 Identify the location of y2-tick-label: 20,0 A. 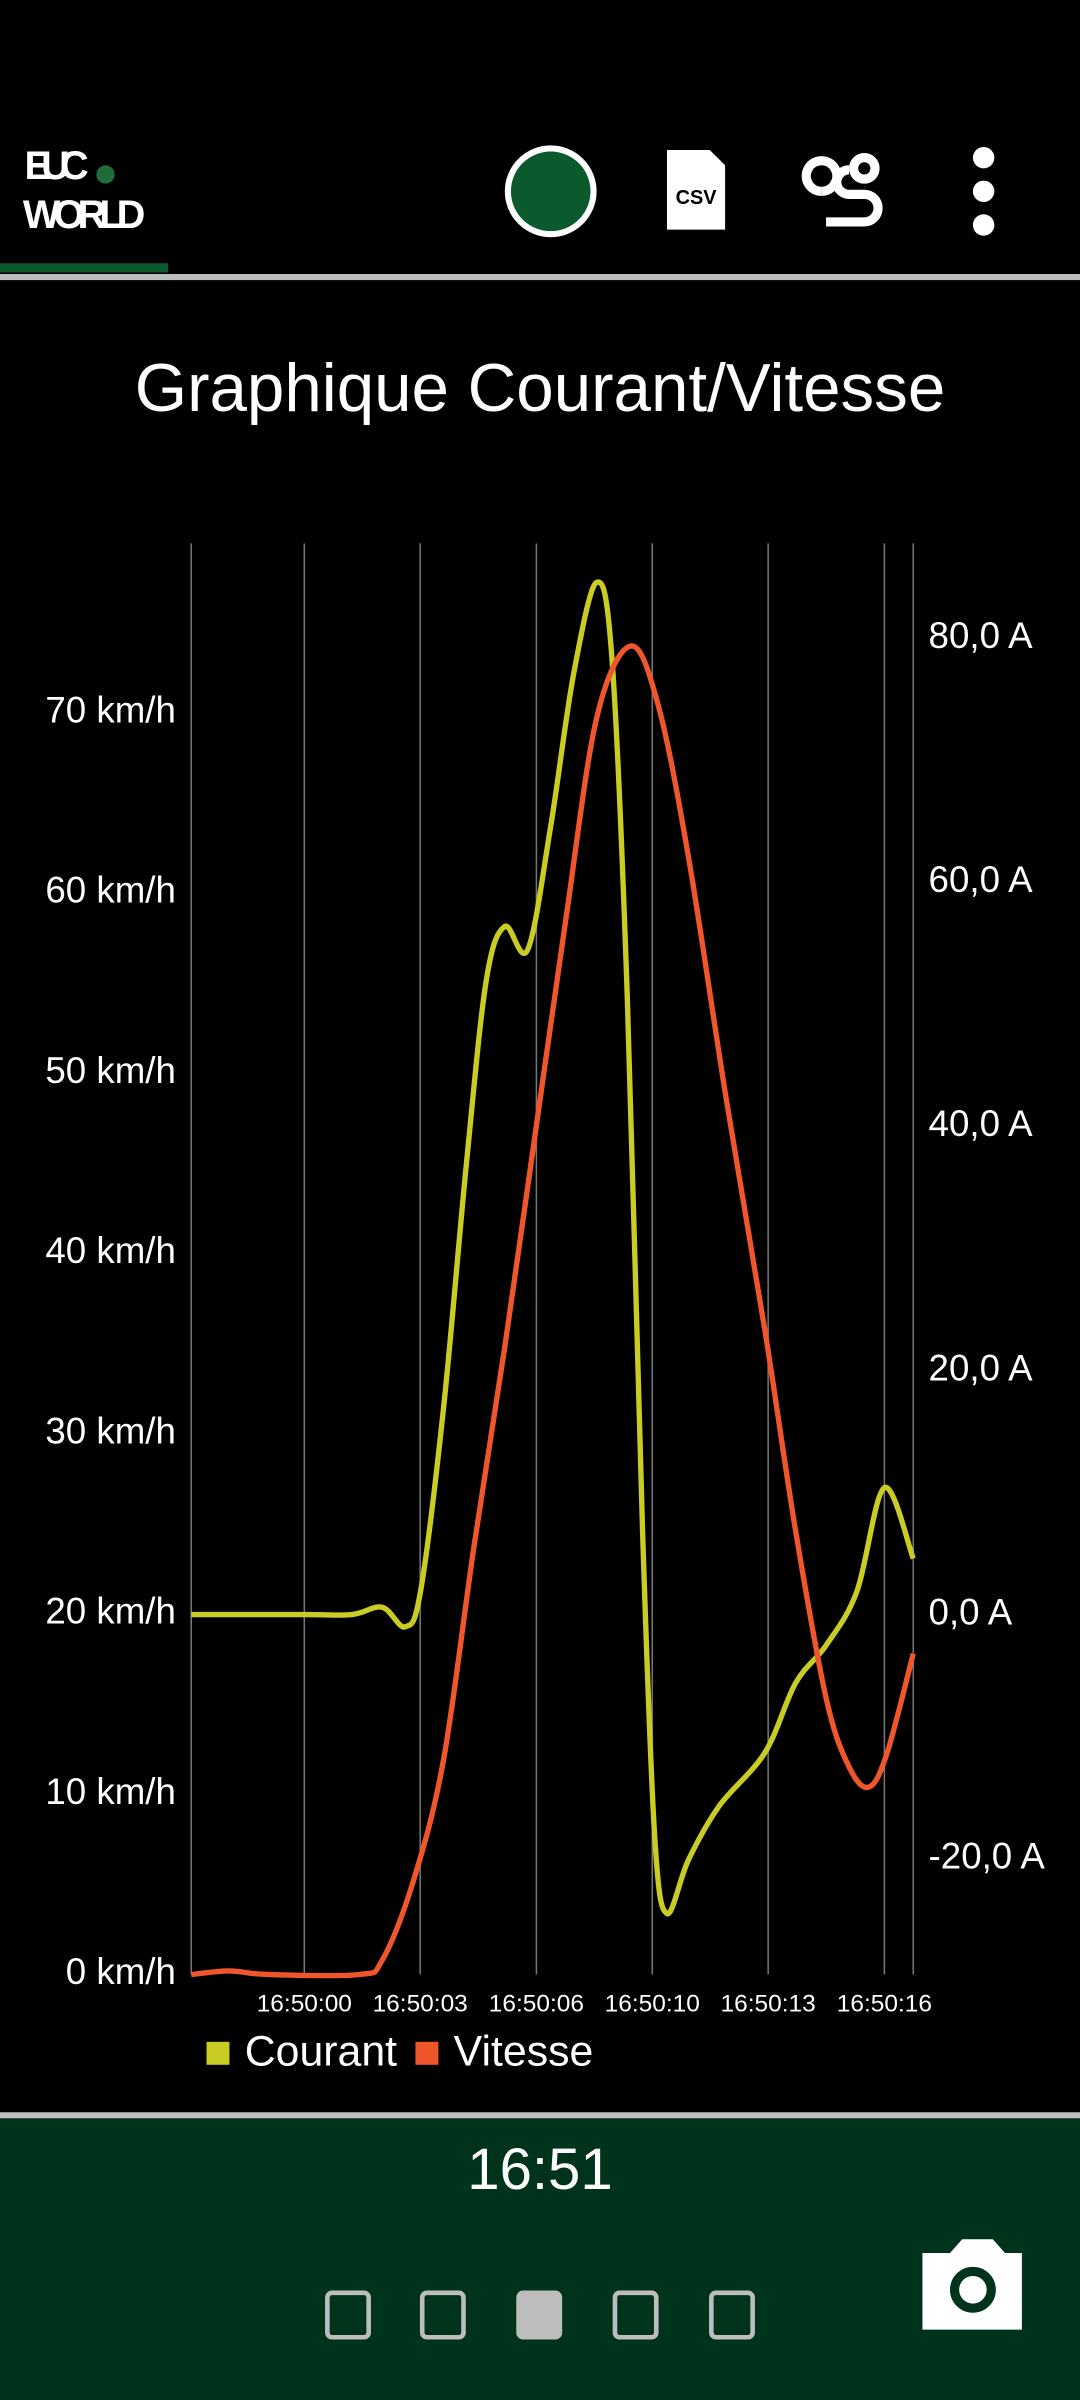
(981, 1367).